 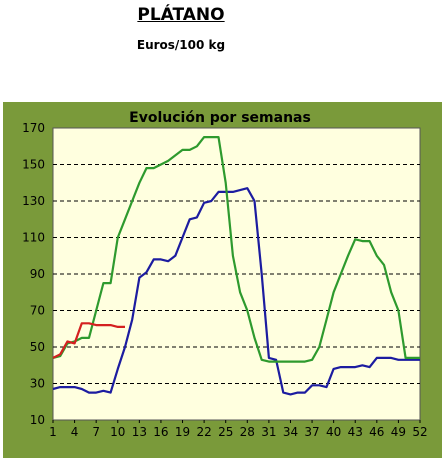 I want to click on x-tick-label: 13, so click(x=139, y=432).